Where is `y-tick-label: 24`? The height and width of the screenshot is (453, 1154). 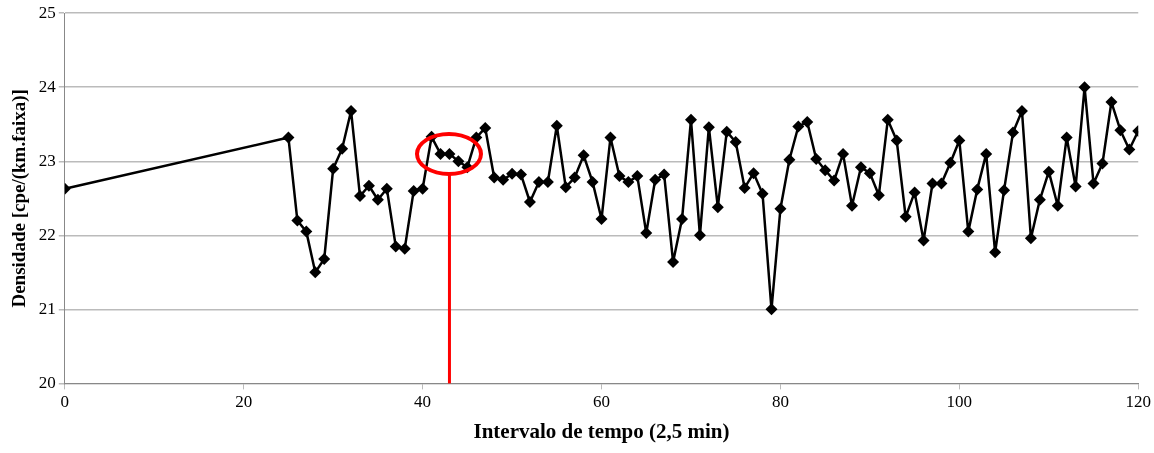
y-tick-label: 24 is located at coordinates (47, 86).